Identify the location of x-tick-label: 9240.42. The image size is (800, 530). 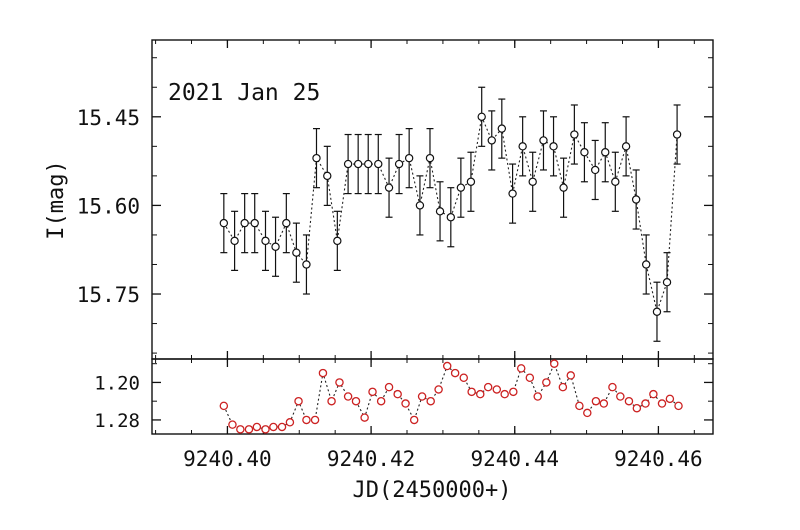
(371, 459).